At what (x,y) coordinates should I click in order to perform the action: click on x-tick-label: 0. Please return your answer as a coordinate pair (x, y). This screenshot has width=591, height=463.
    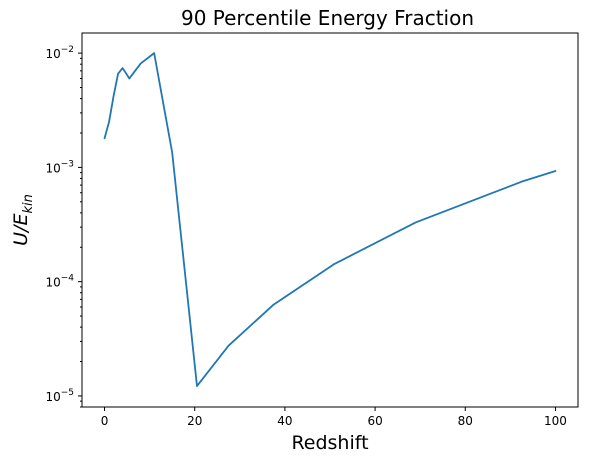
    Looking at the image, I should click on (105, 421).